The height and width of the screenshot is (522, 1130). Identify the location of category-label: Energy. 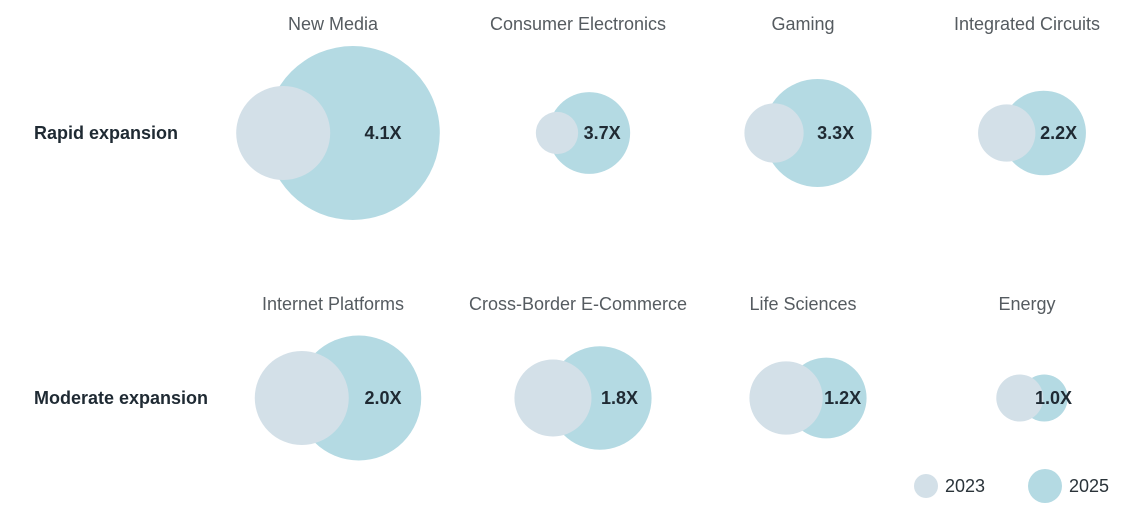
(1026, 304).